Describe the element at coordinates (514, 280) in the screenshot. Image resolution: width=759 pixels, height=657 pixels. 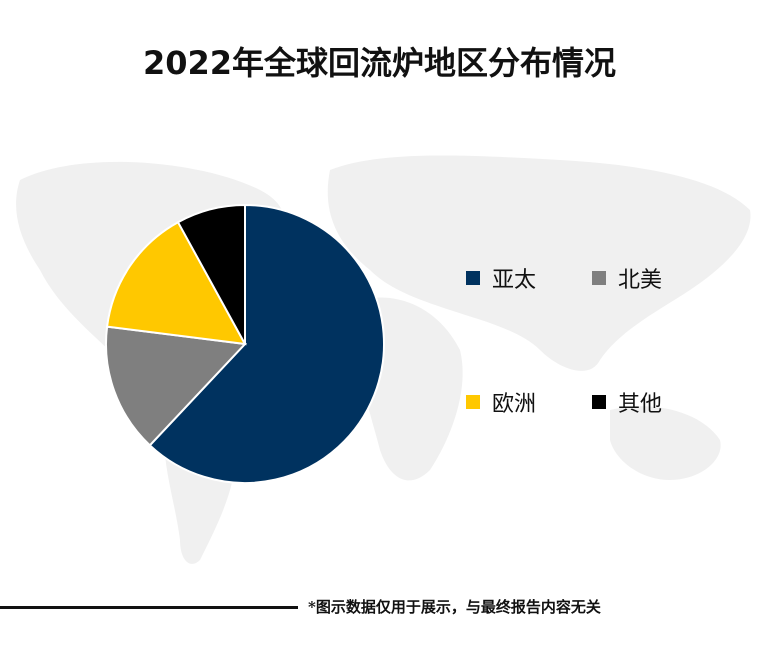
I see `legend-label: 亚太` at that location.